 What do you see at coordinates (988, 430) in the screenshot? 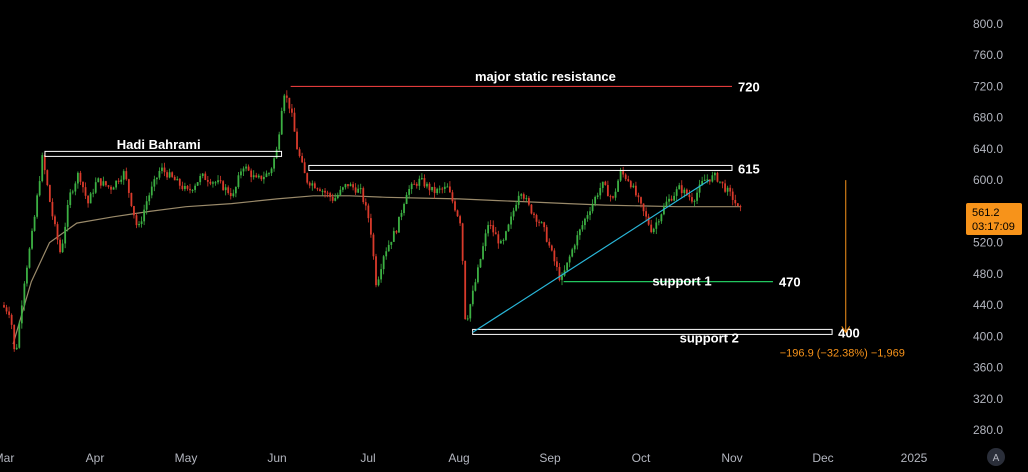
I see `y-tick-label: 280.0` at bounding box center [988, 430].